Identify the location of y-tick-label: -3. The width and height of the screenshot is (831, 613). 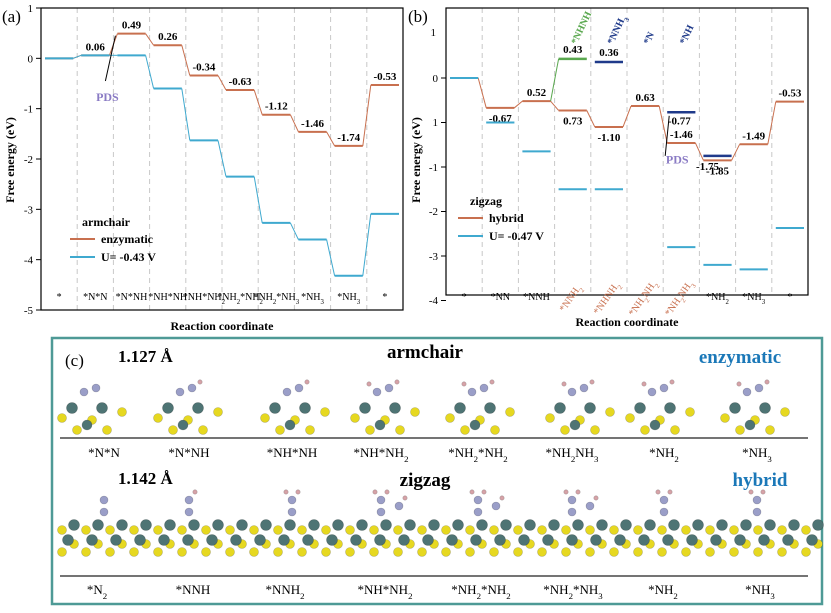
(434, 257).